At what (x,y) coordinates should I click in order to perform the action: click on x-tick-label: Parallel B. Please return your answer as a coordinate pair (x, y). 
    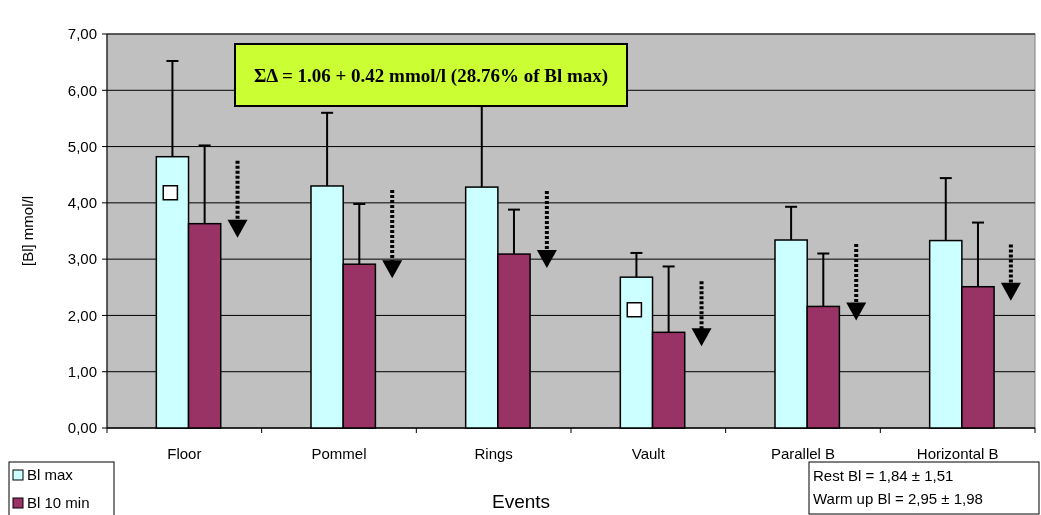
    Looking at the image, I should click on (803, 453).